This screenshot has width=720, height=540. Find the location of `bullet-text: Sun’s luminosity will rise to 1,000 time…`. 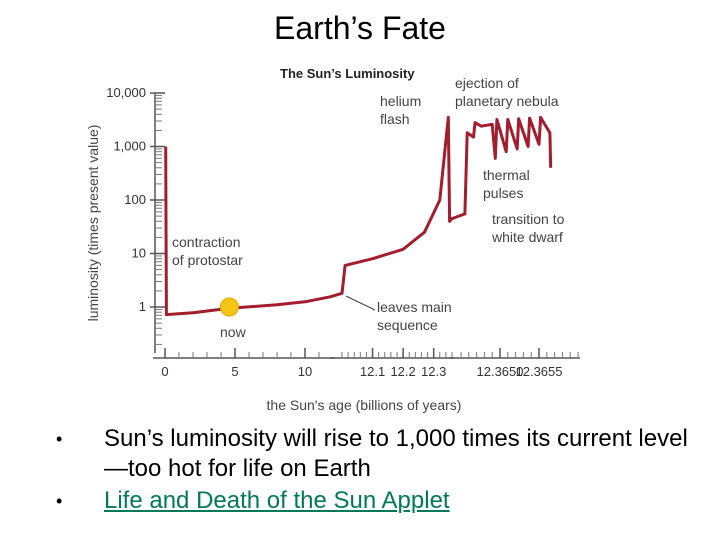

bullet-text: Sun’s luminosity will rise to 1,000 time… is located at coordinates (396, 453).